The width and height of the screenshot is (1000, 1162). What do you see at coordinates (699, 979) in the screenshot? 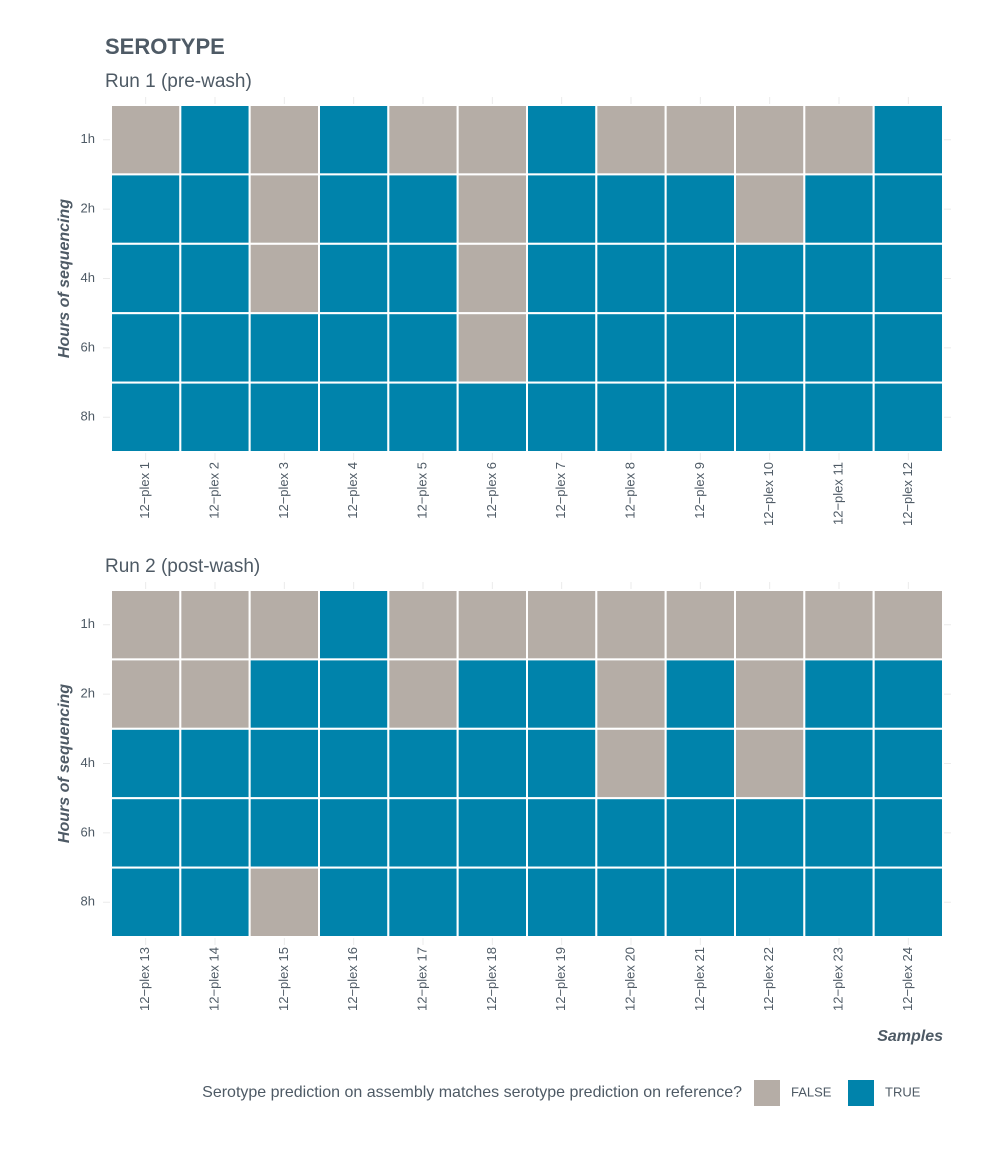
I see `x-tick-label: 12−plex 21` at bounding box center [699, 979].